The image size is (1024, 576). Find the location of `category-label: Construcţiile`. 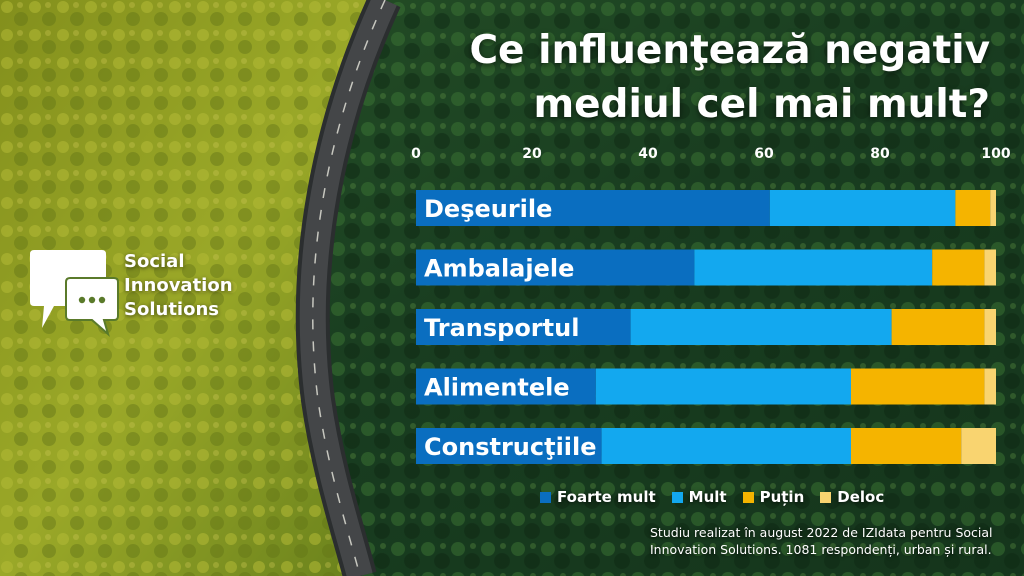

category-label: Construcţiile is located at coordinates (510, 447).